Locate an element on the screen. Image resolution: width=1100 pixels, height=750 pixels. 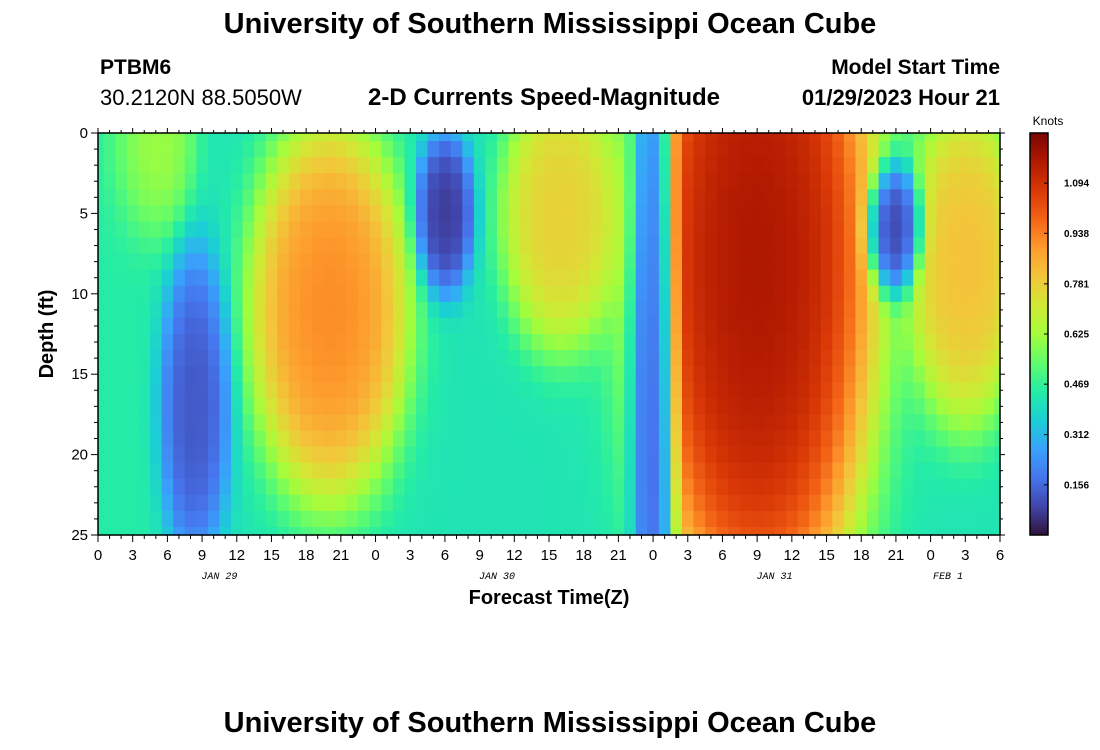
y-tick-label: 20 is located at coordinates (79, 455).